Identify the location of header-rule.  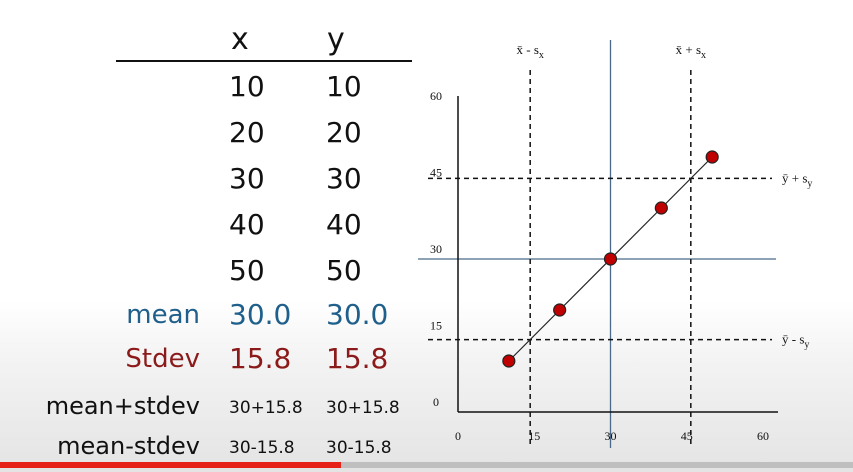
(264, 61).